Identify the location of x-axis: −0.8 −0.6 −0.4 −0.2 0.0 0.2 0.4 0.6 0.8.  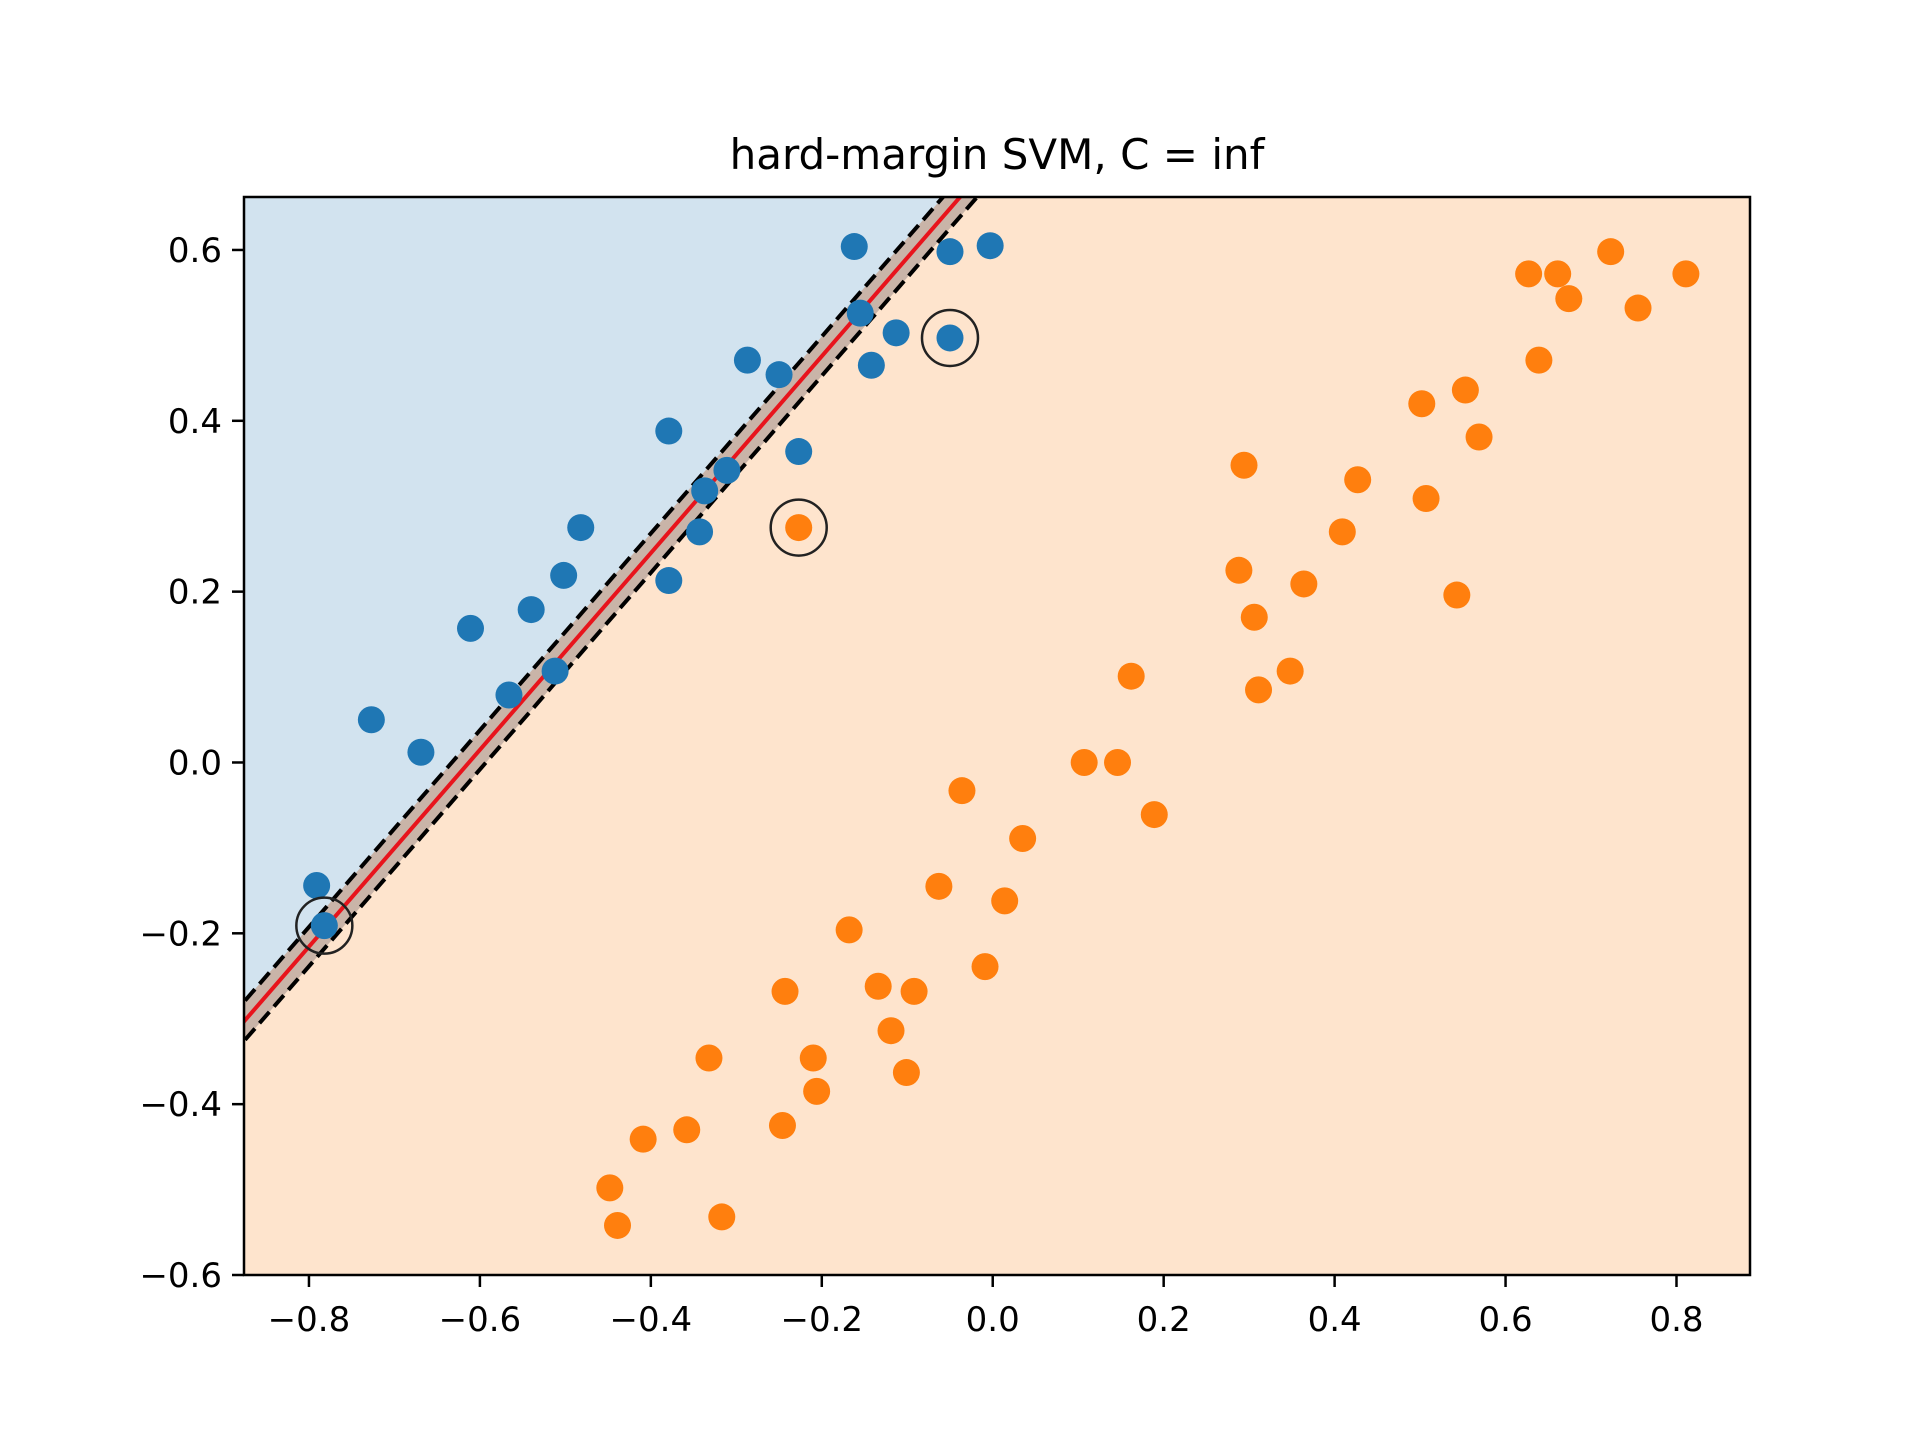
(986, 1307).